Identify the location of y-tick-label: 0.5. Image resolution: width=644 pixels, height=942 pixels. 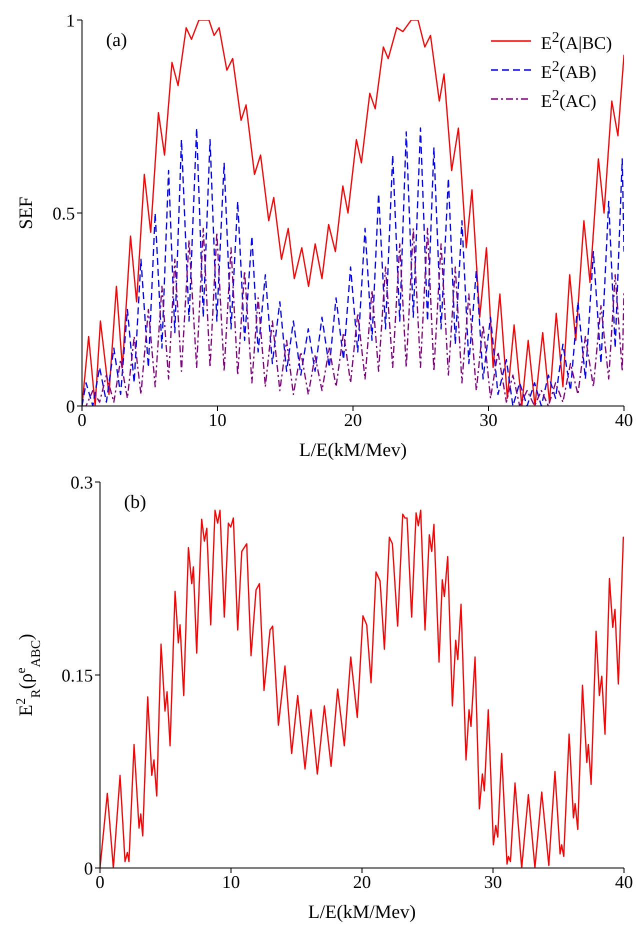
(63, 213).